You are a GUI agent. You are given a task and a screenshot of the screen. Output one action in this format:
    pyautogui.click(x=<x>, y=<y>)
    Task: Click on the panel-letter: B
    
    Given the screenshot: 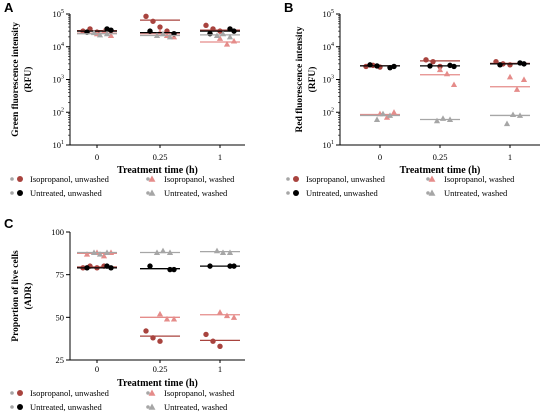 What is the action you would take?
    pyautogui.click(x=288, y=7)
    